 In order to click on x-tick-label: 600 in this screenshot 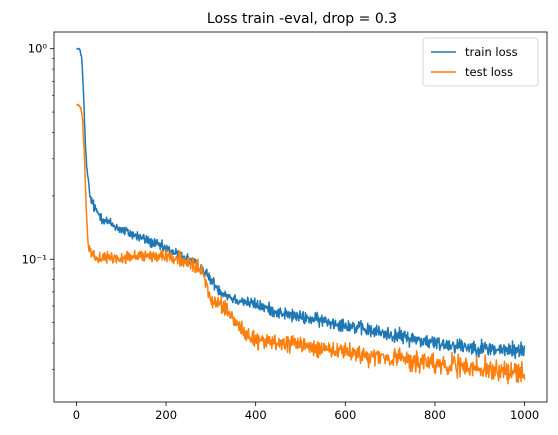, I will do `click(345, 415)`.